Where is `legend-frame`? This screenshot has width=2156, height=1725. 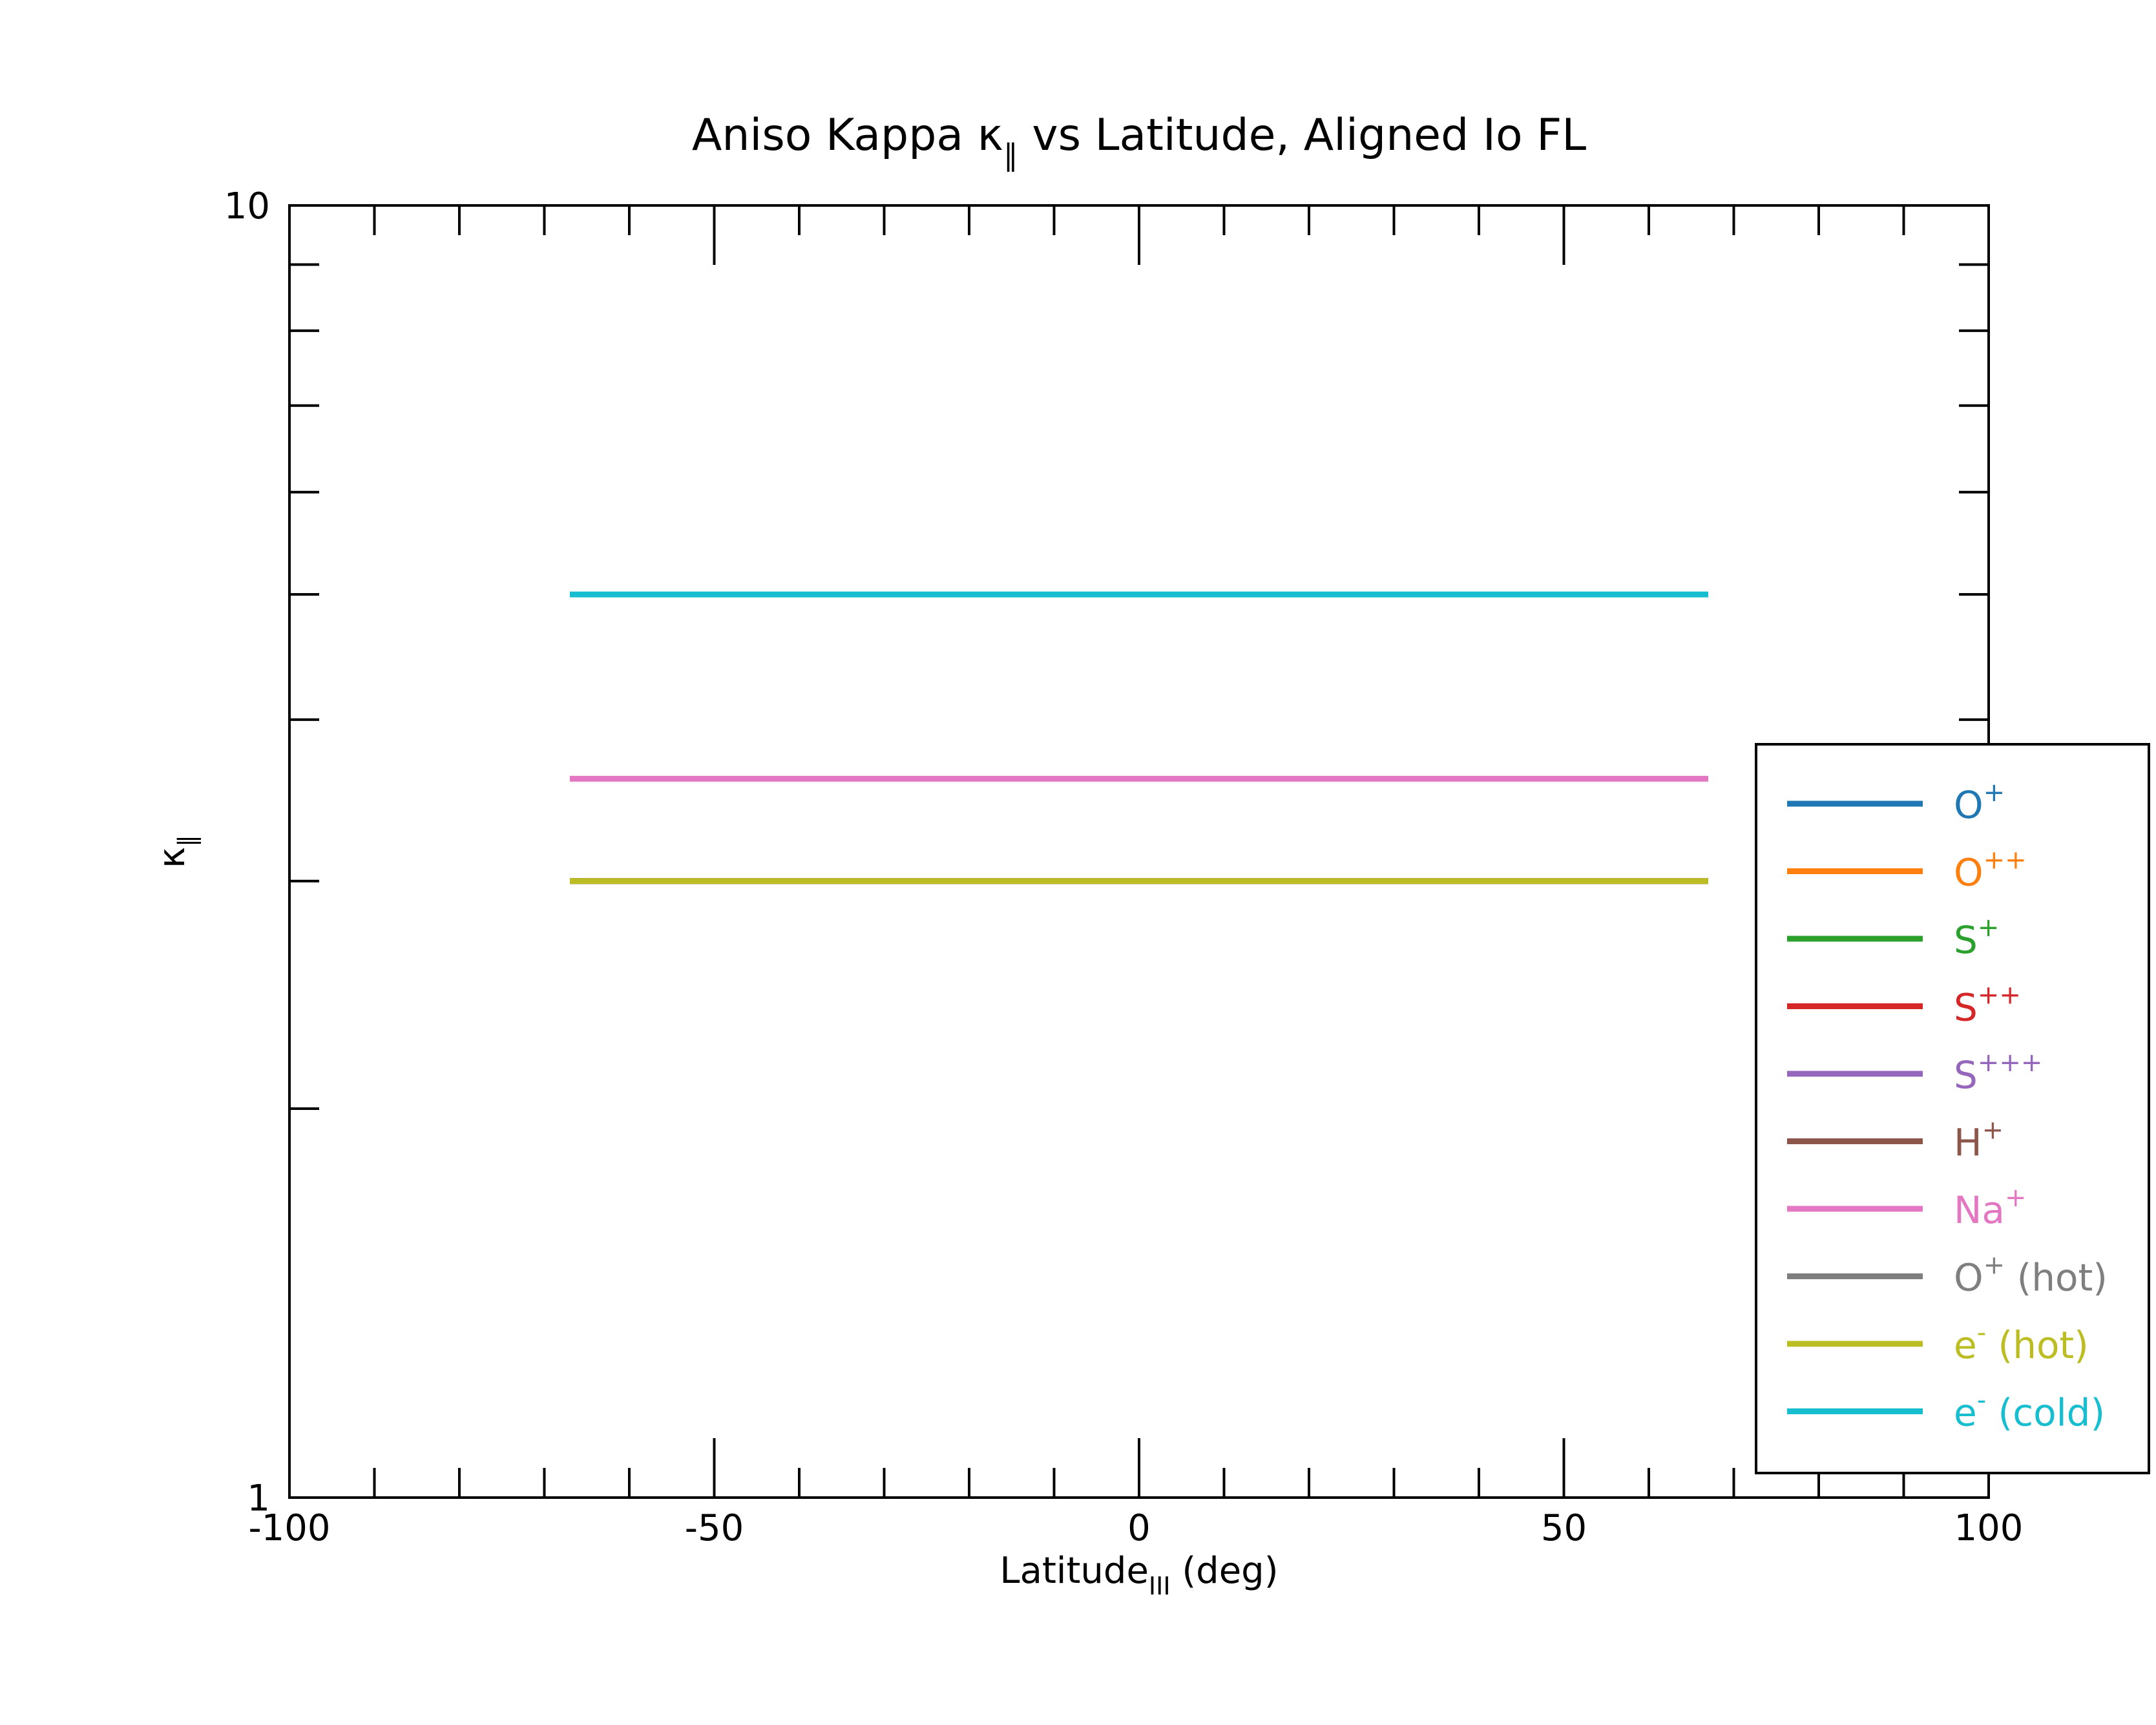 legend-frame is located at coordinates (1952, 1108).